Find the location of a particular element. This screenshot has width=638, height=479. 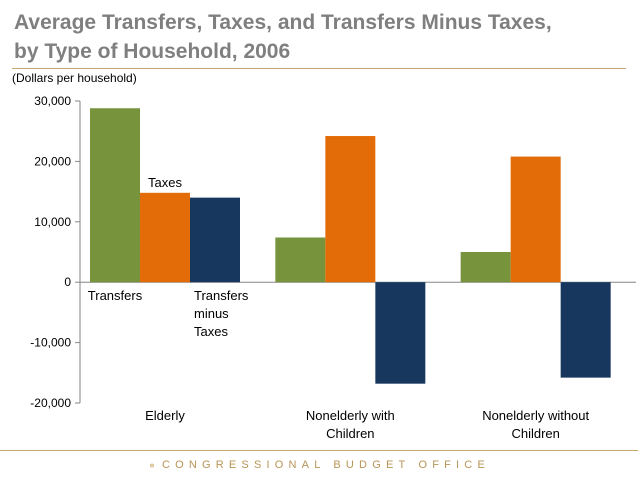

chart-title-line-2: by Type of Household, 2006 is located at coordinates (152, 51).